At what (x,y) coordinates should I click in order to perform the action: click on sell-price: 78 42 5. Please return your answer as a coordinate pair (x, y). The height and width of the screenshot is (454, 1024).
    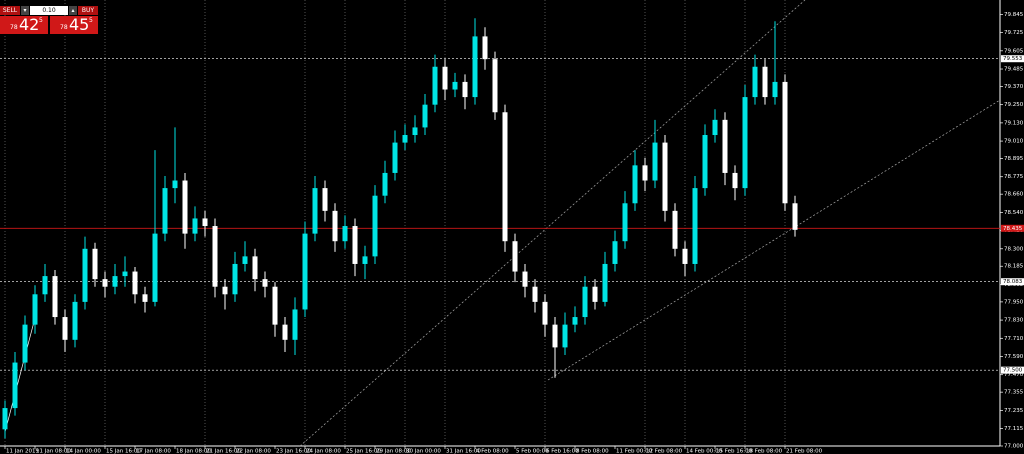
    Looking at the image, I should click on (24, 25).